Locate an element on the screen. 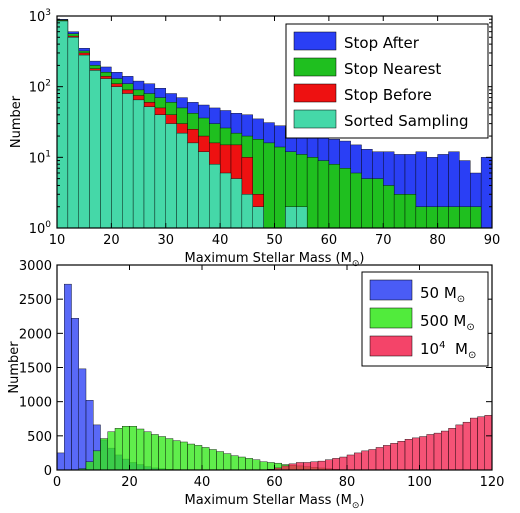 Image resolution: width=520 pixels, height=513 pixels. y-tick-label: 10¹ is located at coordinates (40, 157).